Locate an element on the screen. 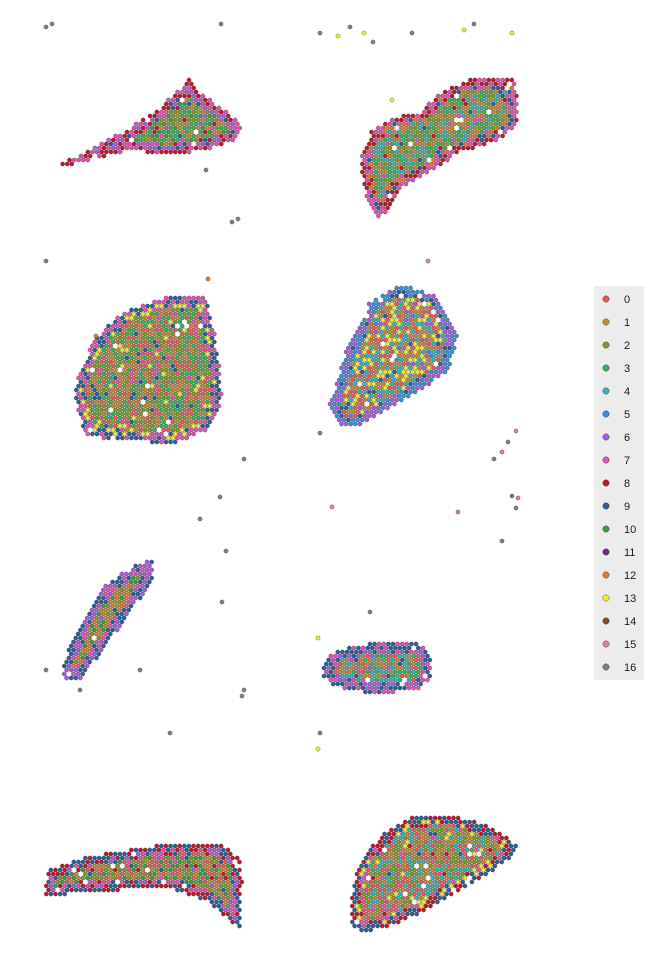  legend-label-13: 13 is located at coordinates (630, 599).